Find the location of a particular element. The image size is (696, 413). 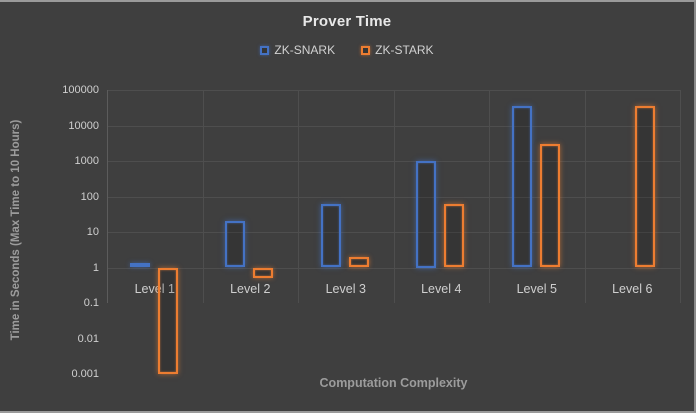

y-tick-label-100000: 100000 is located at coordinates (80, 90).